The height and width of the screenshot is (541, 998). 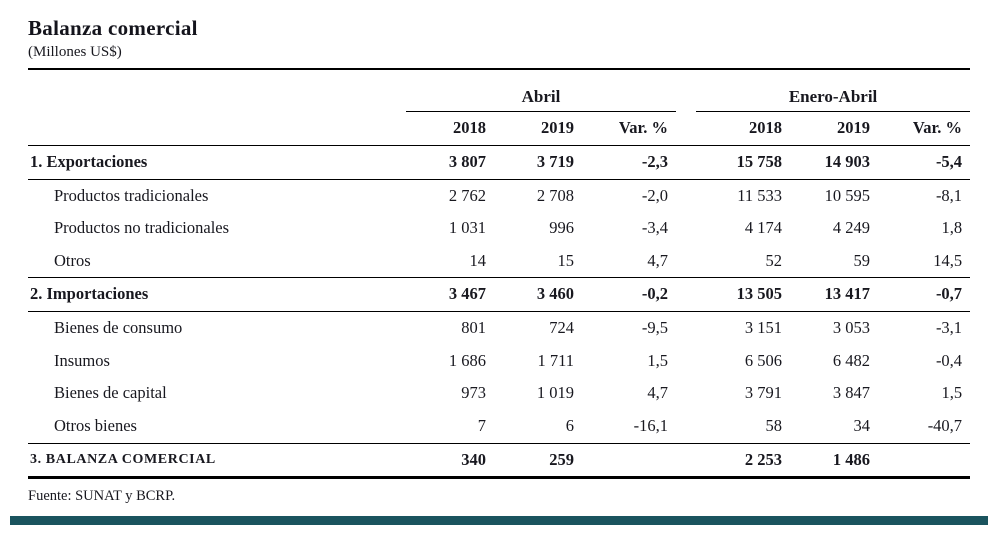 What do you see at coordinates (217, 162) in the screenshot?
I see `row-label: 1. Exportaciones` at bounding box center [217, 162].